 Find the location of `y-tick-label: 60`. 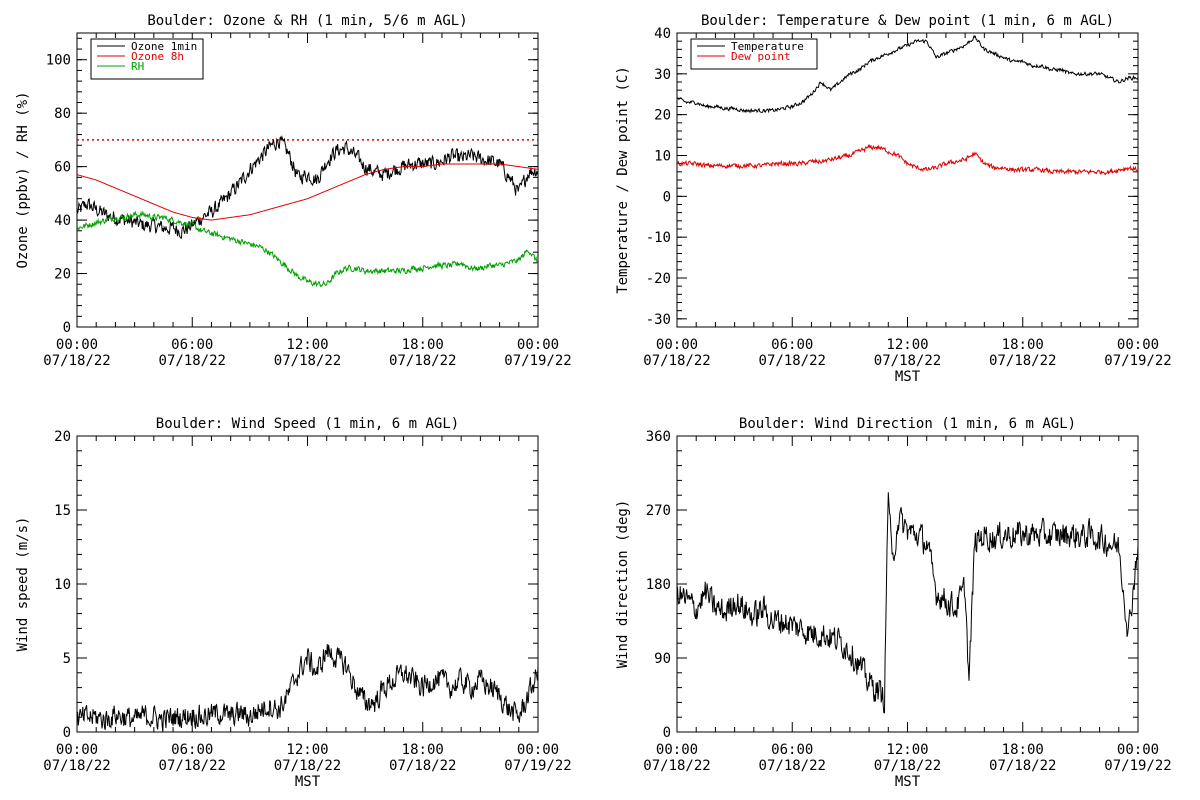

y-tick-label: 60 is located at coordinates (62, 168).